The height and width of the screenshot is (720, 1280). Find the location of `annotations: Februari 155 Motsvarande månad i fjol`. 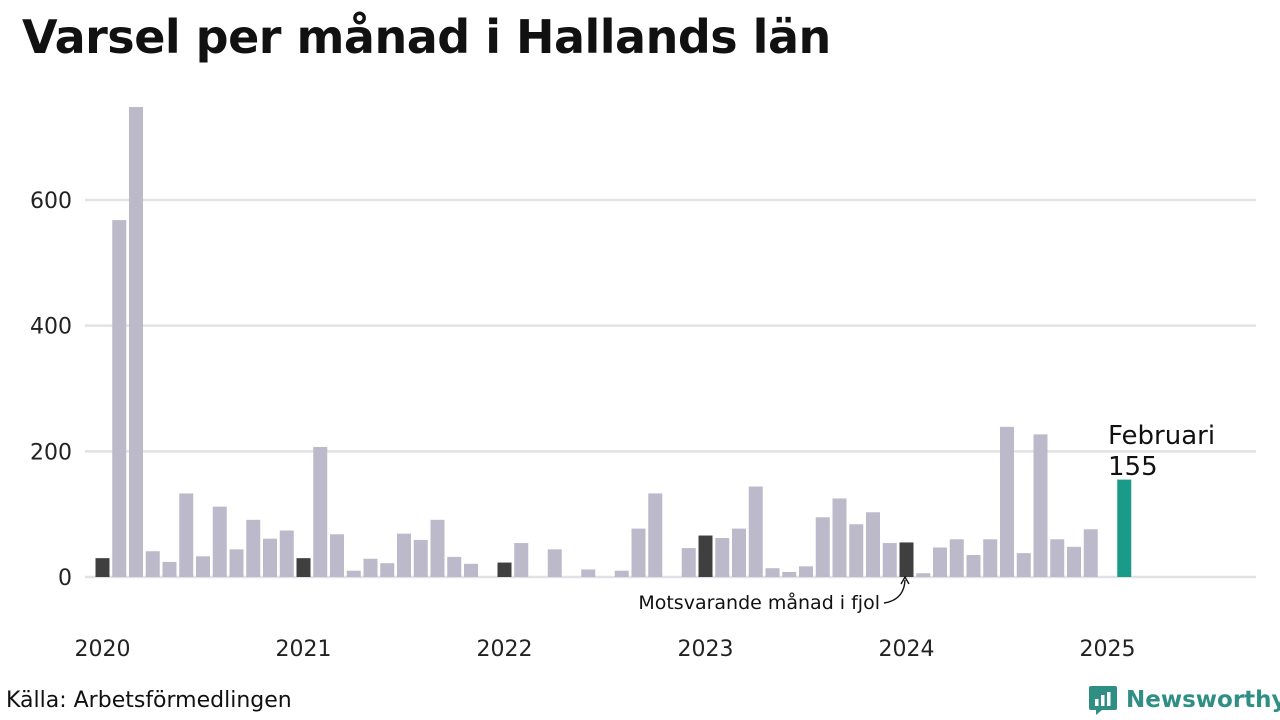

annotations: Februari 155 Motsvarande månad i fjol is located at coordinates (926, 517).